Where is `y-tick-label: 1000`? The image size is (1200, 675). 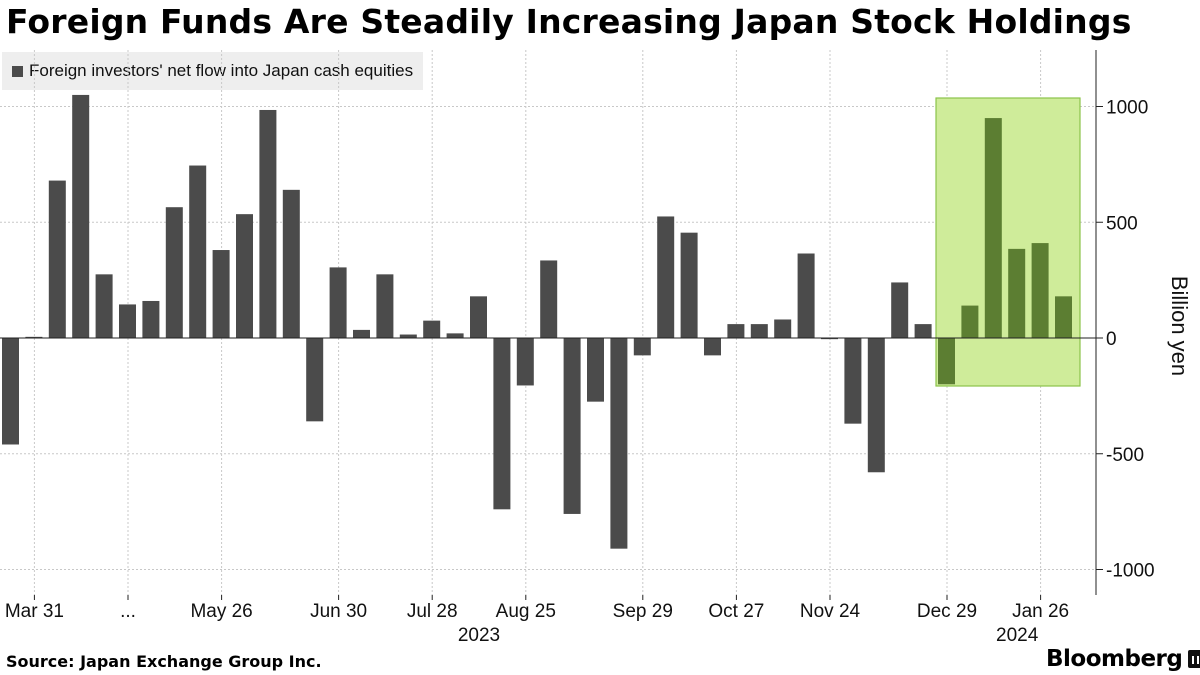
y-tick-label: 1000 is located at coordinates (1127, 108).